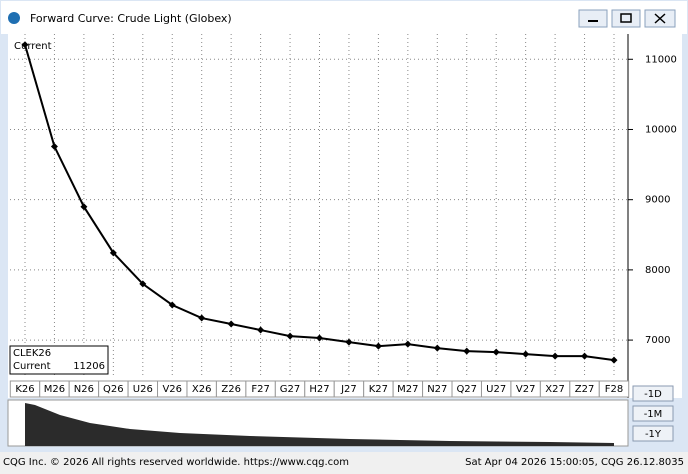 The height and width of the screenshot is (474, 688). Describe the element at coordinates (54, 389) in the screenshot. I see `x-tick-label: M26` at that location.